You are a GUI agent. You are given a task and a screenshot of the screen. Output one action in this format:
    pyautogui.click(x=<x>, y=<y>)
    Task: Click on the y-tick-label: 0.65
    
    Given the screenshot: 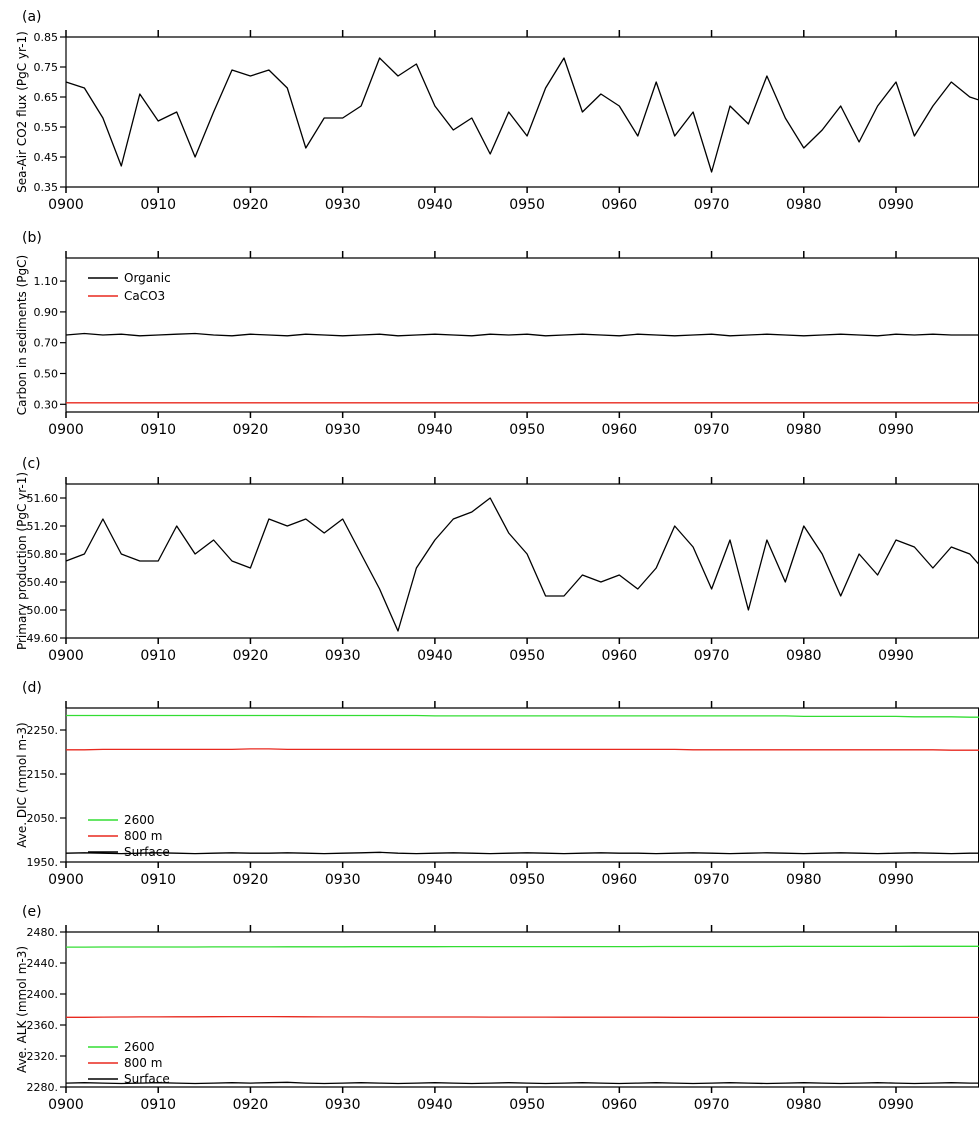 What is the action you would take?
    pyautogui.click(x=46, y=97)
    